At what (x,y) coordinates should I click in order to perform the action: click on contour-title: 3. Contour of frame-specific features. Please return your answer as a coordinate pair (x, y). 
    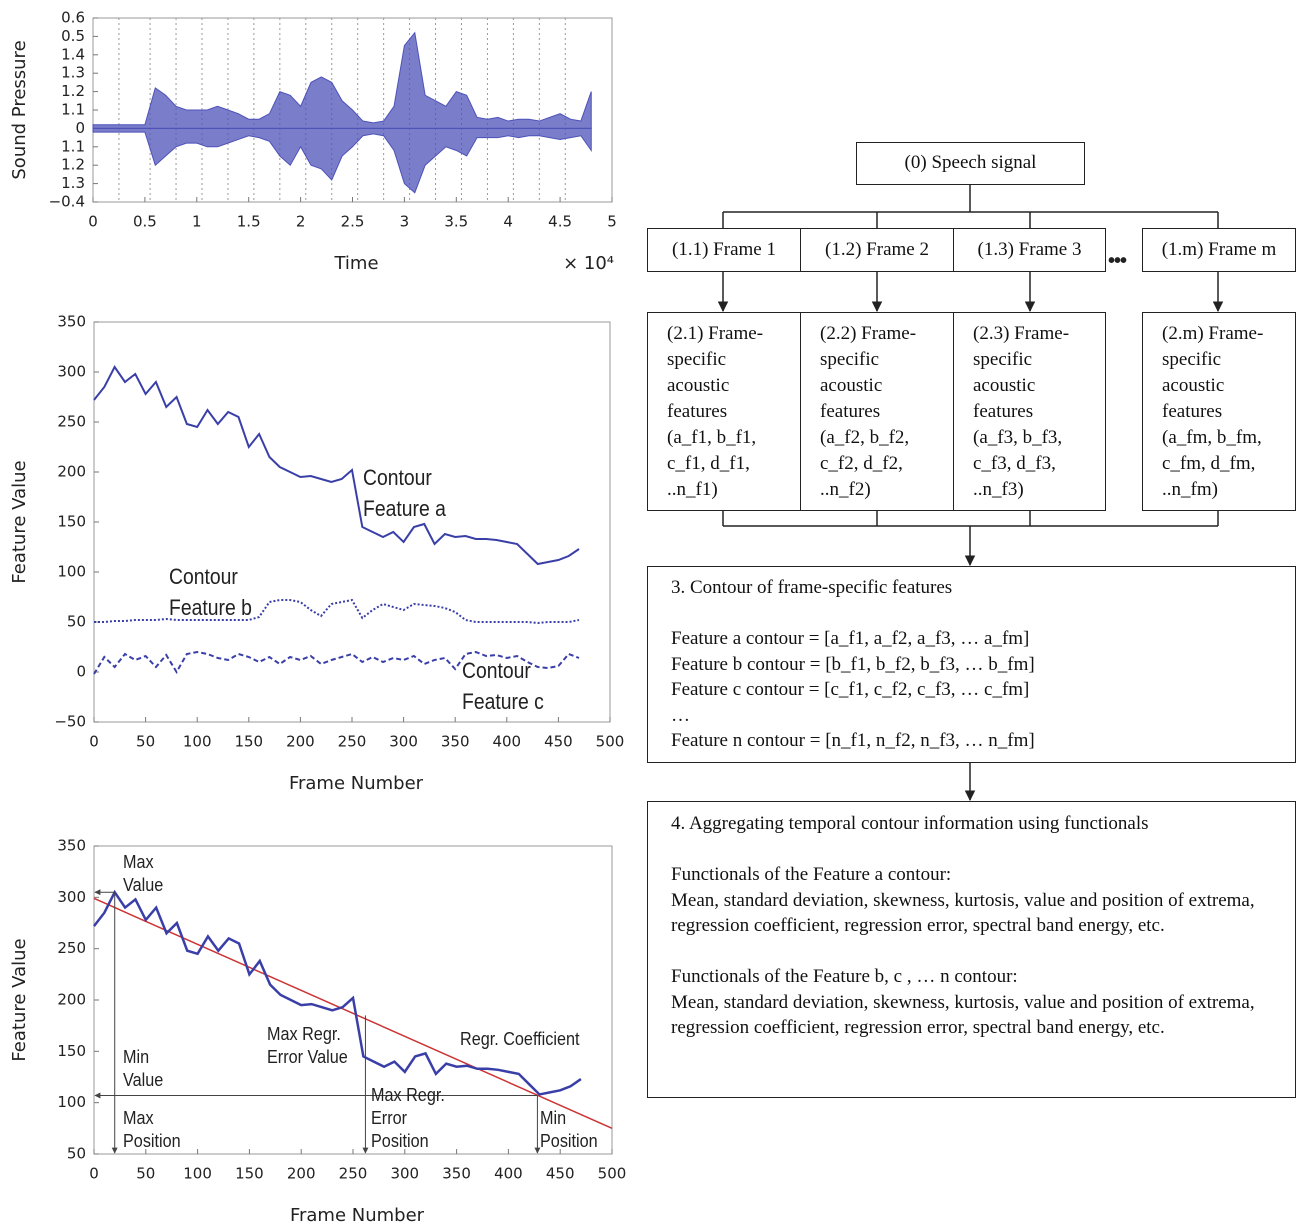
    Looking at the image, I should click on (812, 587).